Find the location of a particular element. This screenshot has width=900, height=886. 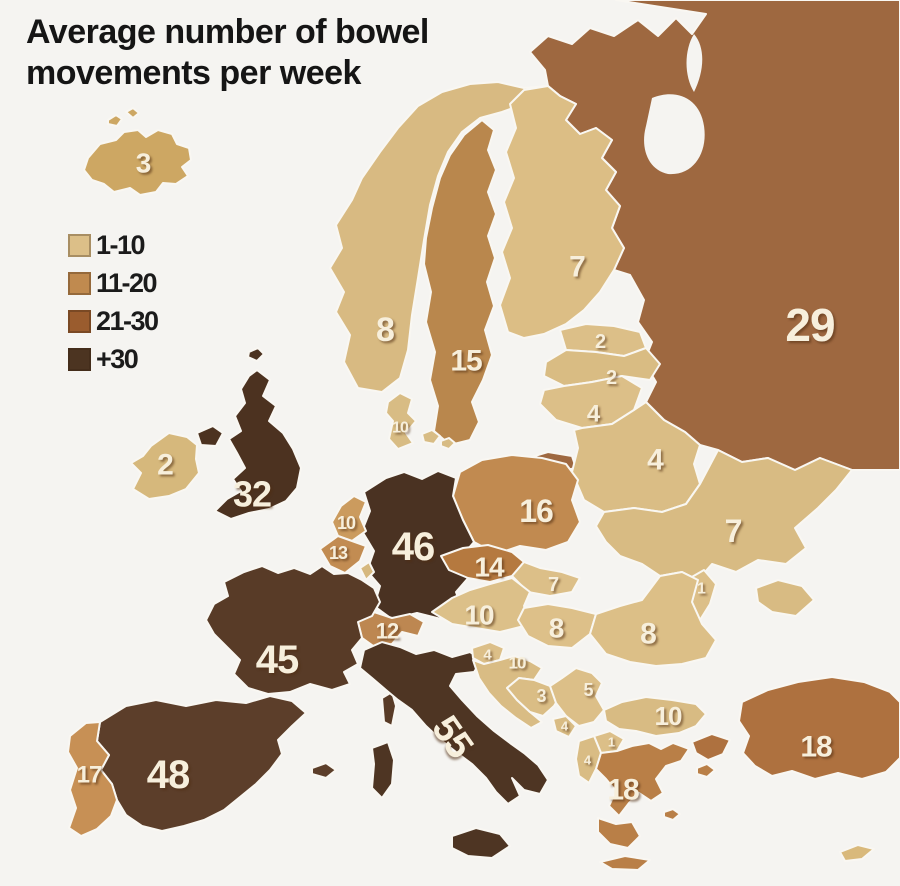

legend-item: 1-10 is located at coordinates (113, 245).